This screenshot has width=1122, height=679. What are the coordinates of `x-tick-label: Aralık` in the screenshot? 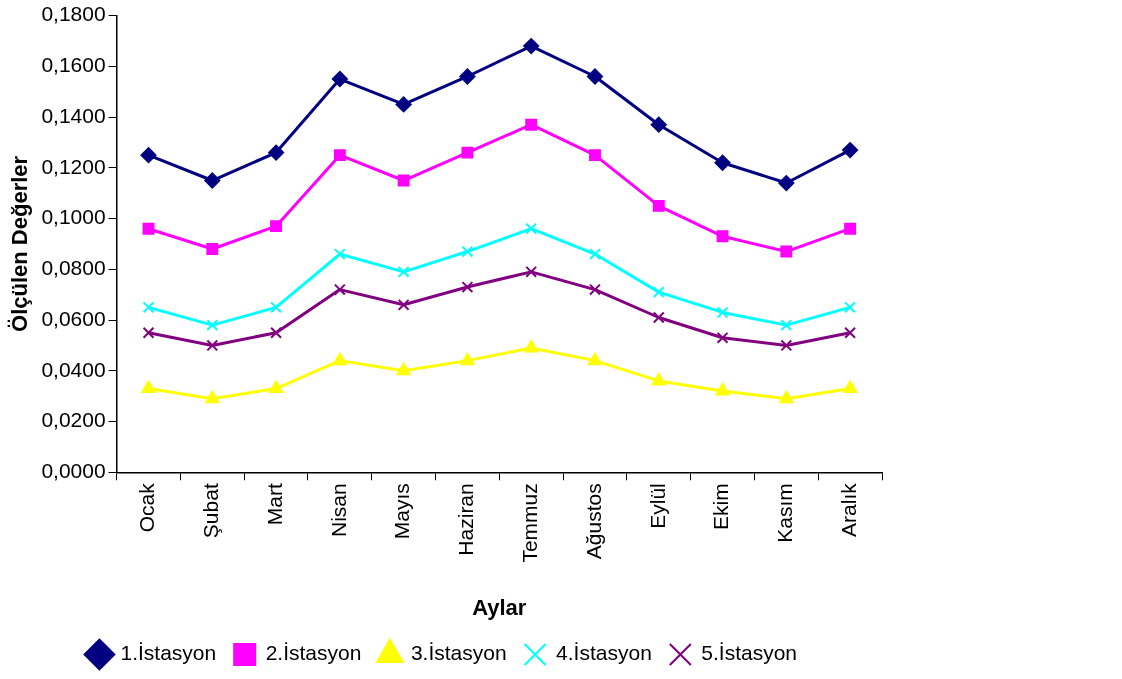 It's located at (848, 509).